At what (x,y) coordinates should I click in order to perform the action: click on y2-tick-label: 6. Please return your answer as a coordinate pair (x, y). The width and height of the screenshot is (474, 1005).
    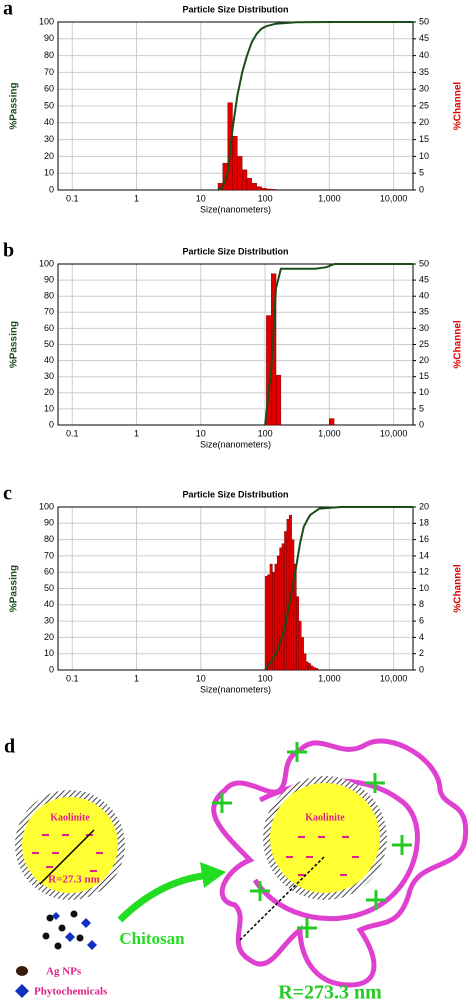
    Looking at the image, I should click on (421, 620).